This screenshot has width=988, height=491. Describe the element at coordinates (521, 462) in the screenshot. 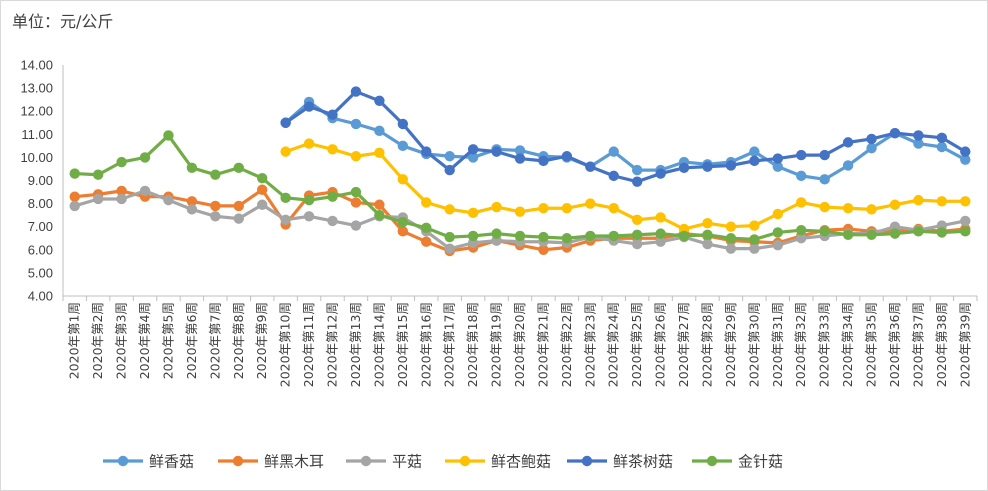

I see `legend-label: 鲜杏鲍菇` at that location.